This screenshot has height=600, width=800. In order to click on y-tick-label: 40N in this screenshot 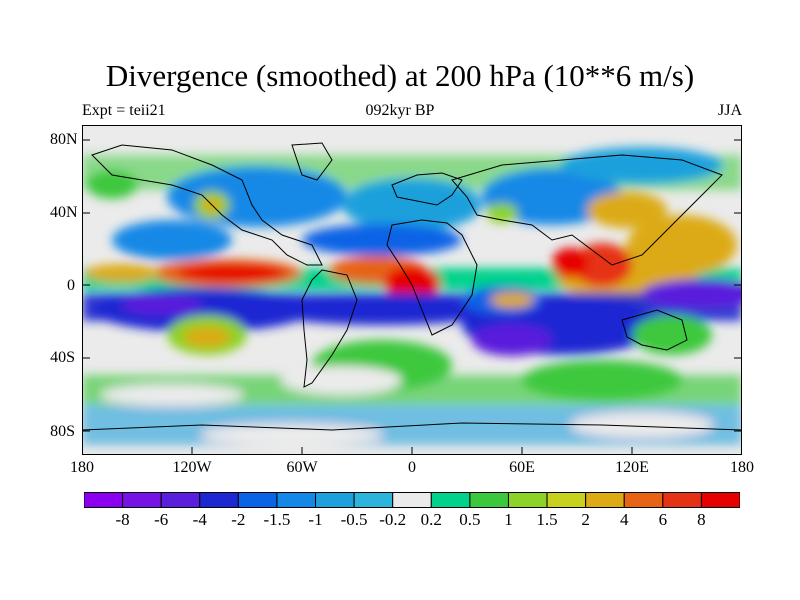, I will do `click(64, 212)`.